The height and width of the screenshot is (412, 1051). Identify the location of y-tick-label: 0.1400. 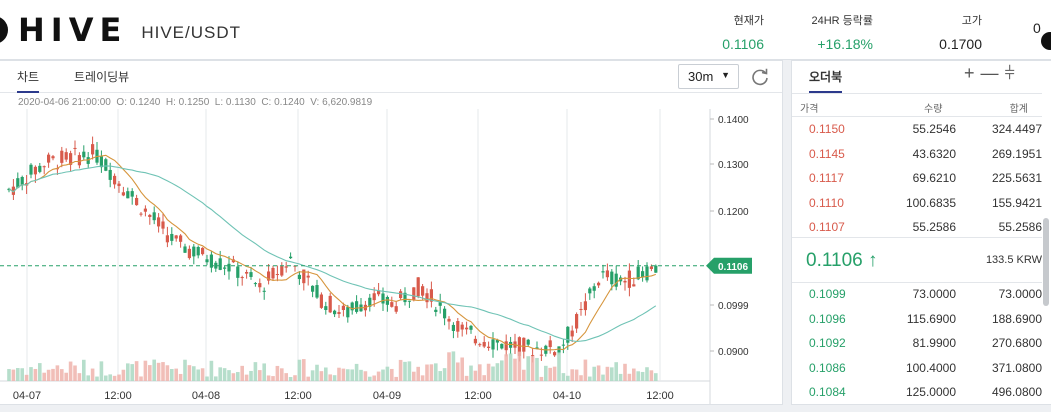
(733, 120).